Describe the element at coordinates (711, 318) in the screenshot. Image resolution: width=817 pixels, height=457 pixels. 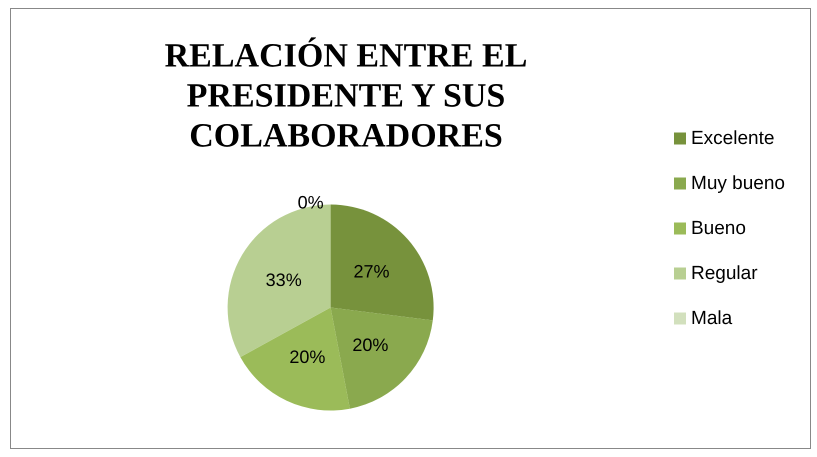
I see `legend-label: Mala` at that location.